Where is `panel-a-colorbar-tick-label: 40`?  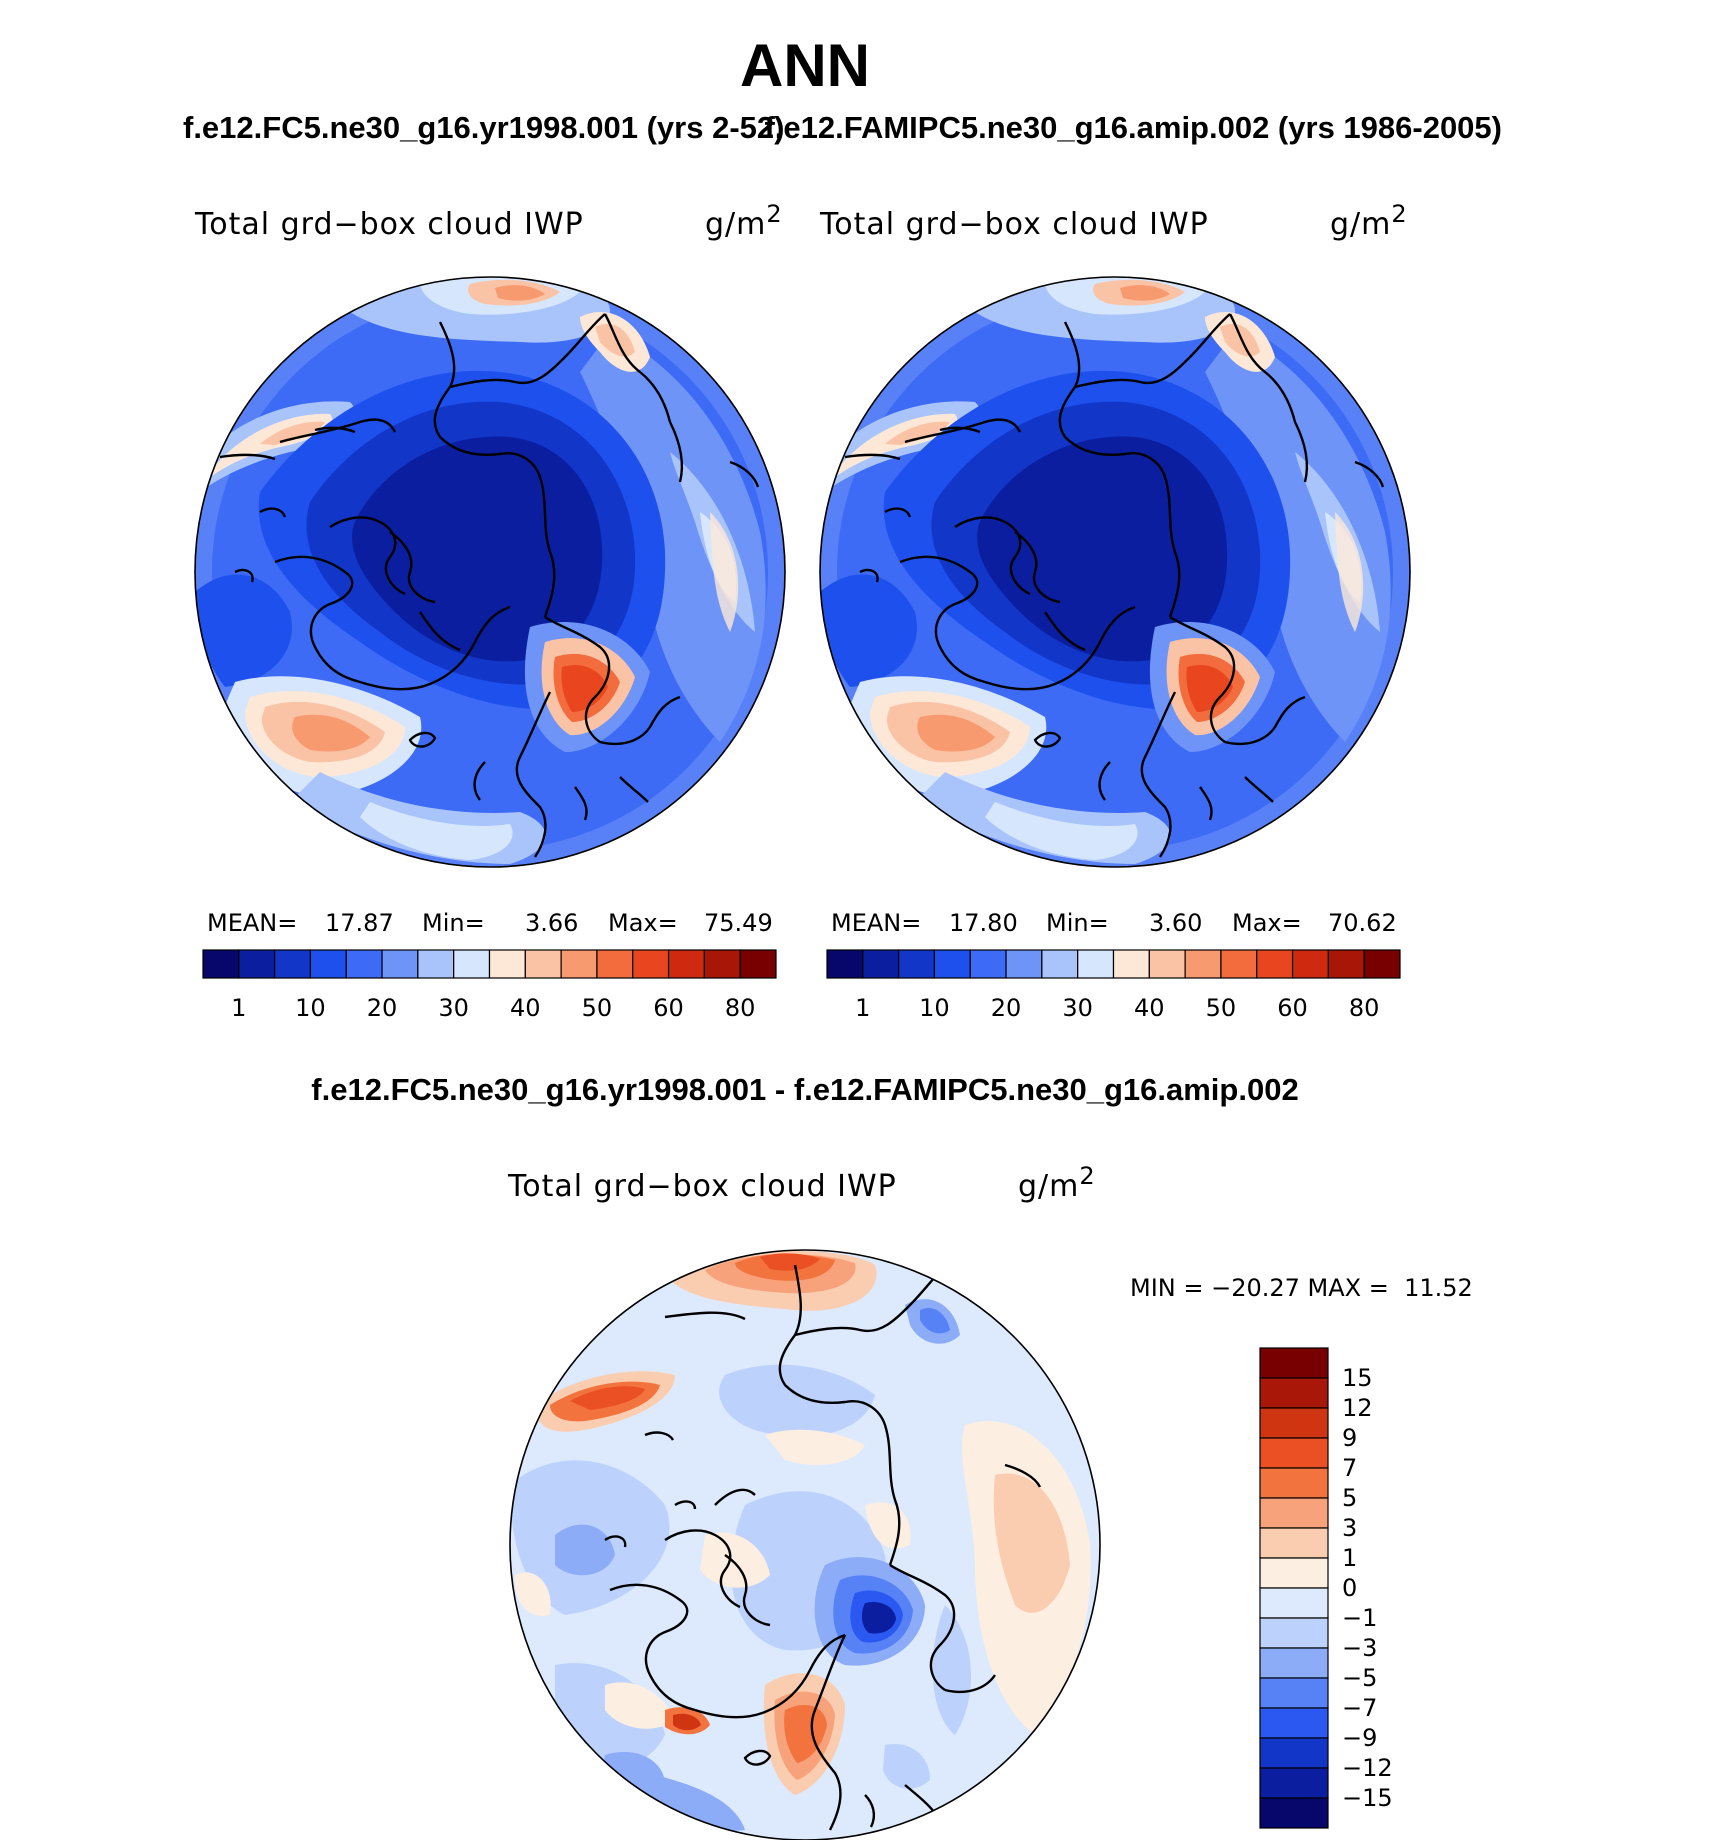
panel-a-colorbar-tick-label: 40 is located at coordinates (525, 1008).